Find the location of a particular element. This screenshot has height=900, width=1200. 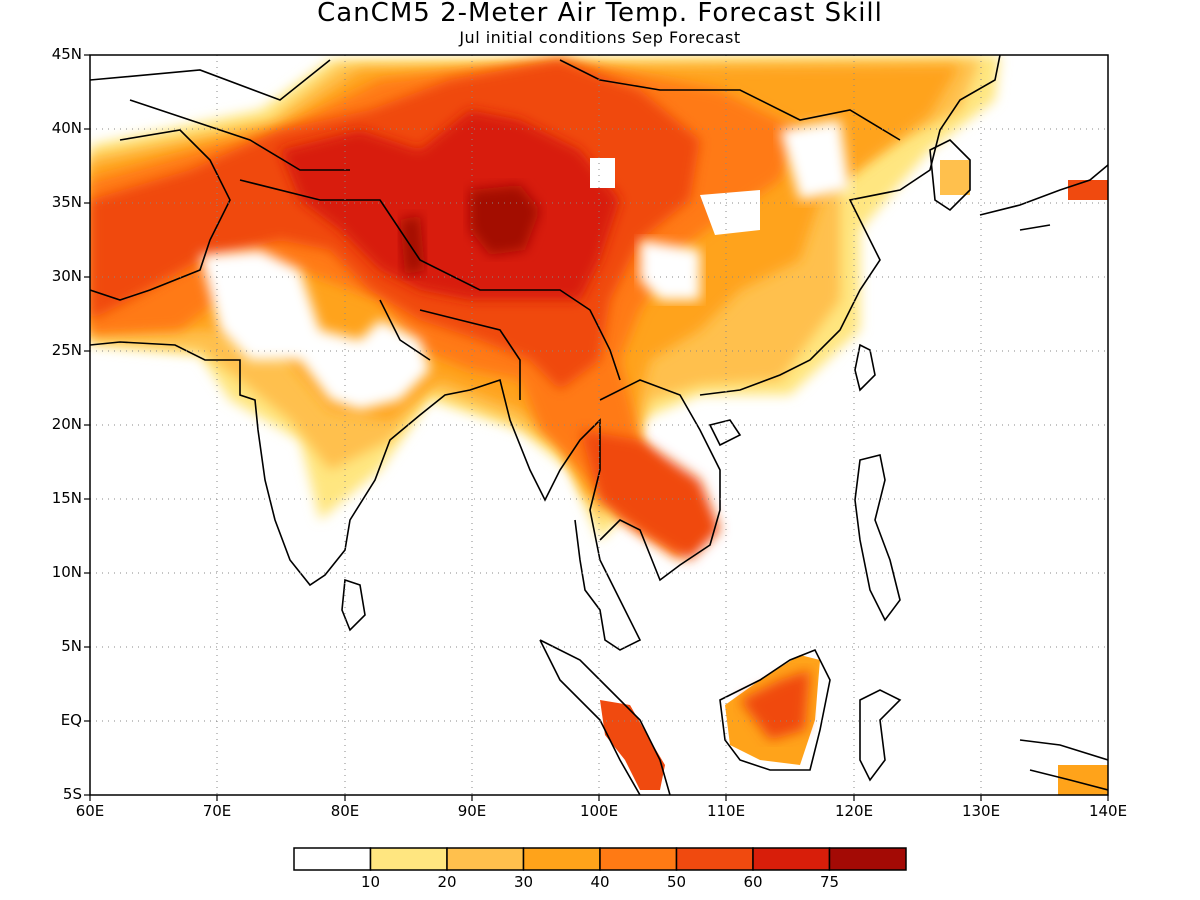

coastline-indochina is located at coordinates (660, 480).